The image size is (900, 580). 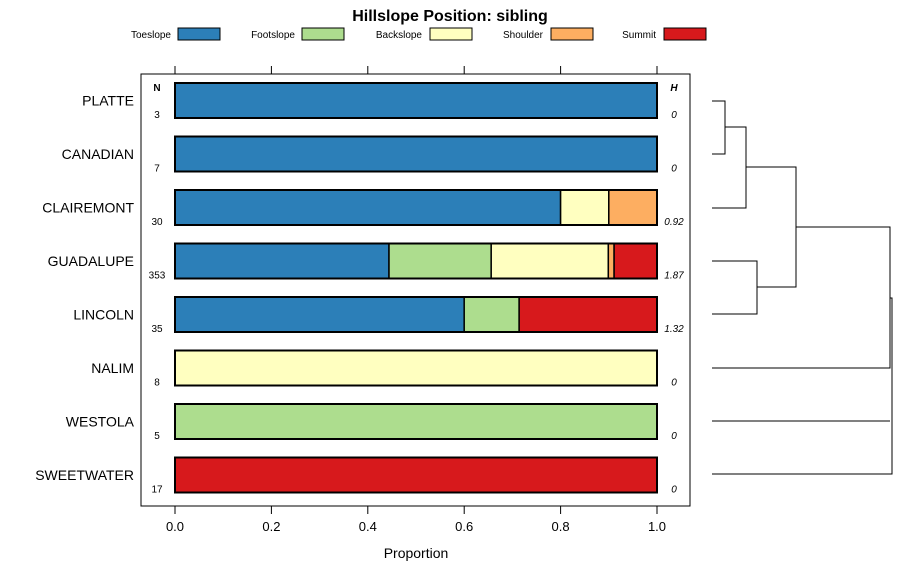 What do you see at coordinates (440, 261) in the screenshot?
I see `bar-segment-guadalupe-footslope` at bounding box center [440, 261].